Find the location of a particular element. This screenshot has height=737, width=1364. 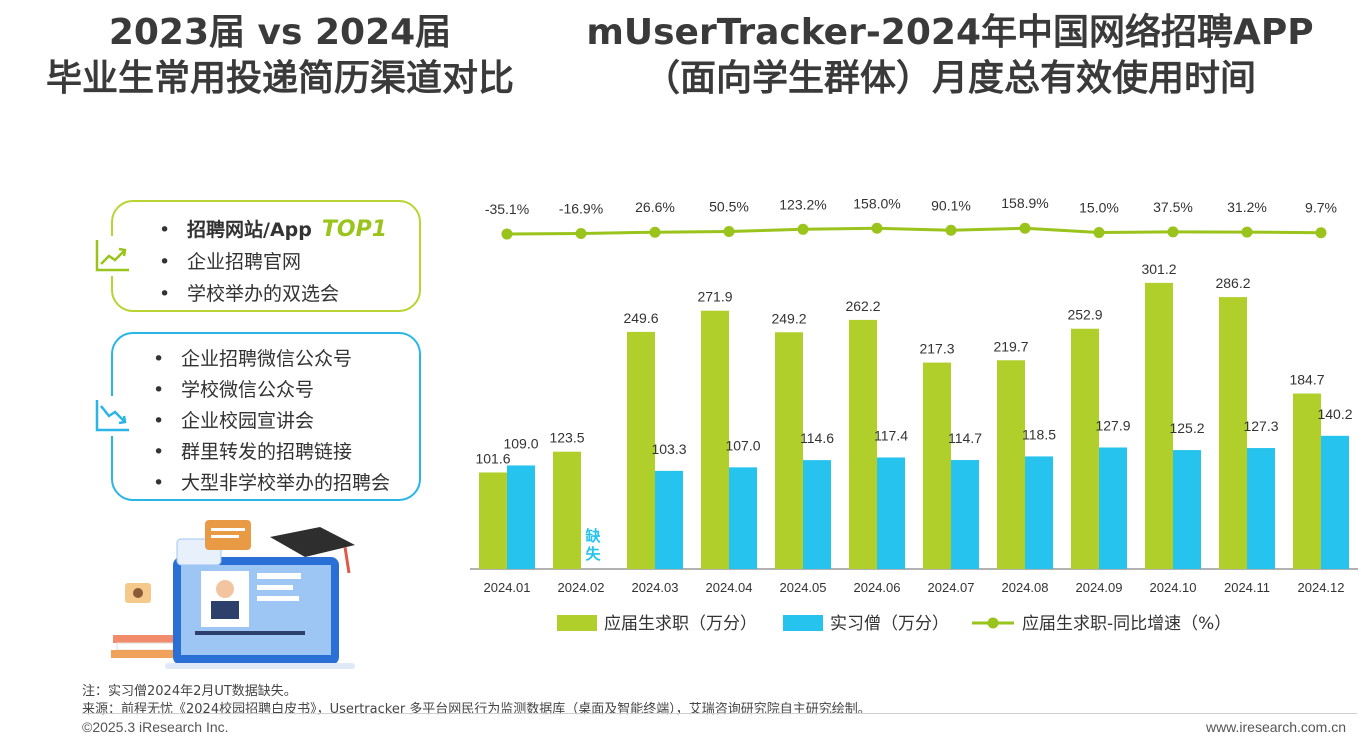

x-tick-label: 2024.09 is located at coordinates (1099, 587).